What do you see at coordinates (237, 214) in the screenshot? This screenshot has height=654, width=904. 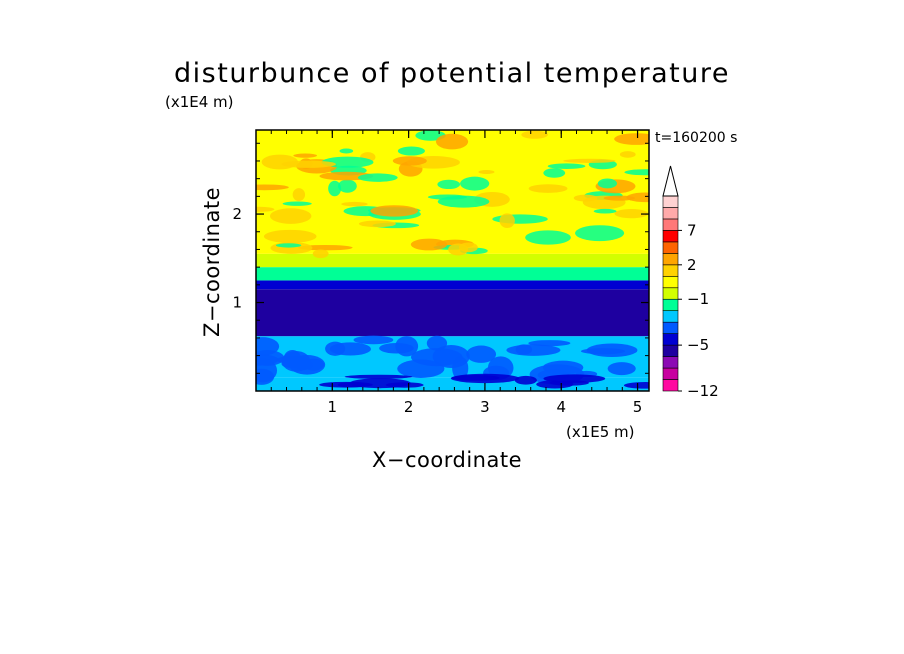 I see `y-tick-label: 2` at bounding box center [237, 214].